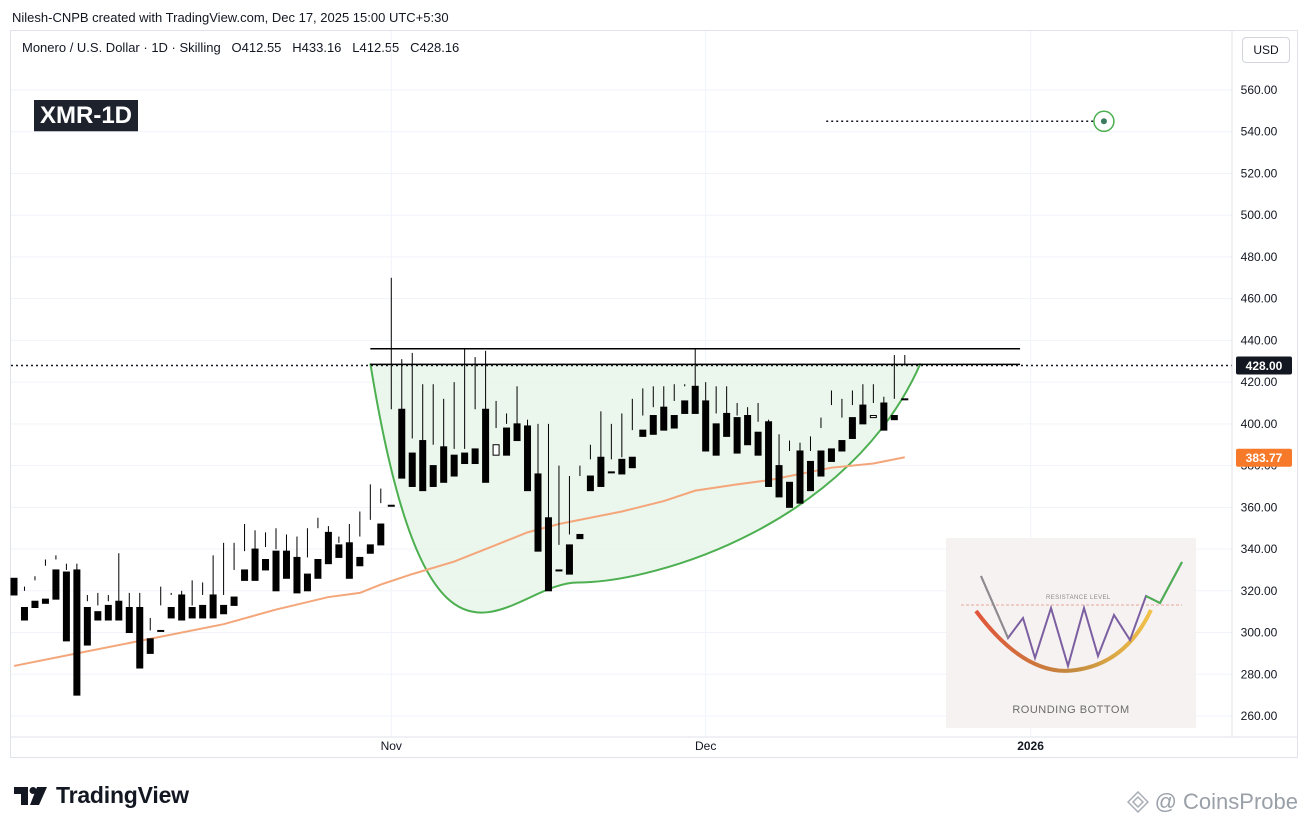 The height and width of the screenshot is (828, 1308). What do you see at coordinates (1078, 598) in the screenshot?
I see `resistance-level-label: RESISTANCE LEVEL` at bounding box center [1078, 598].